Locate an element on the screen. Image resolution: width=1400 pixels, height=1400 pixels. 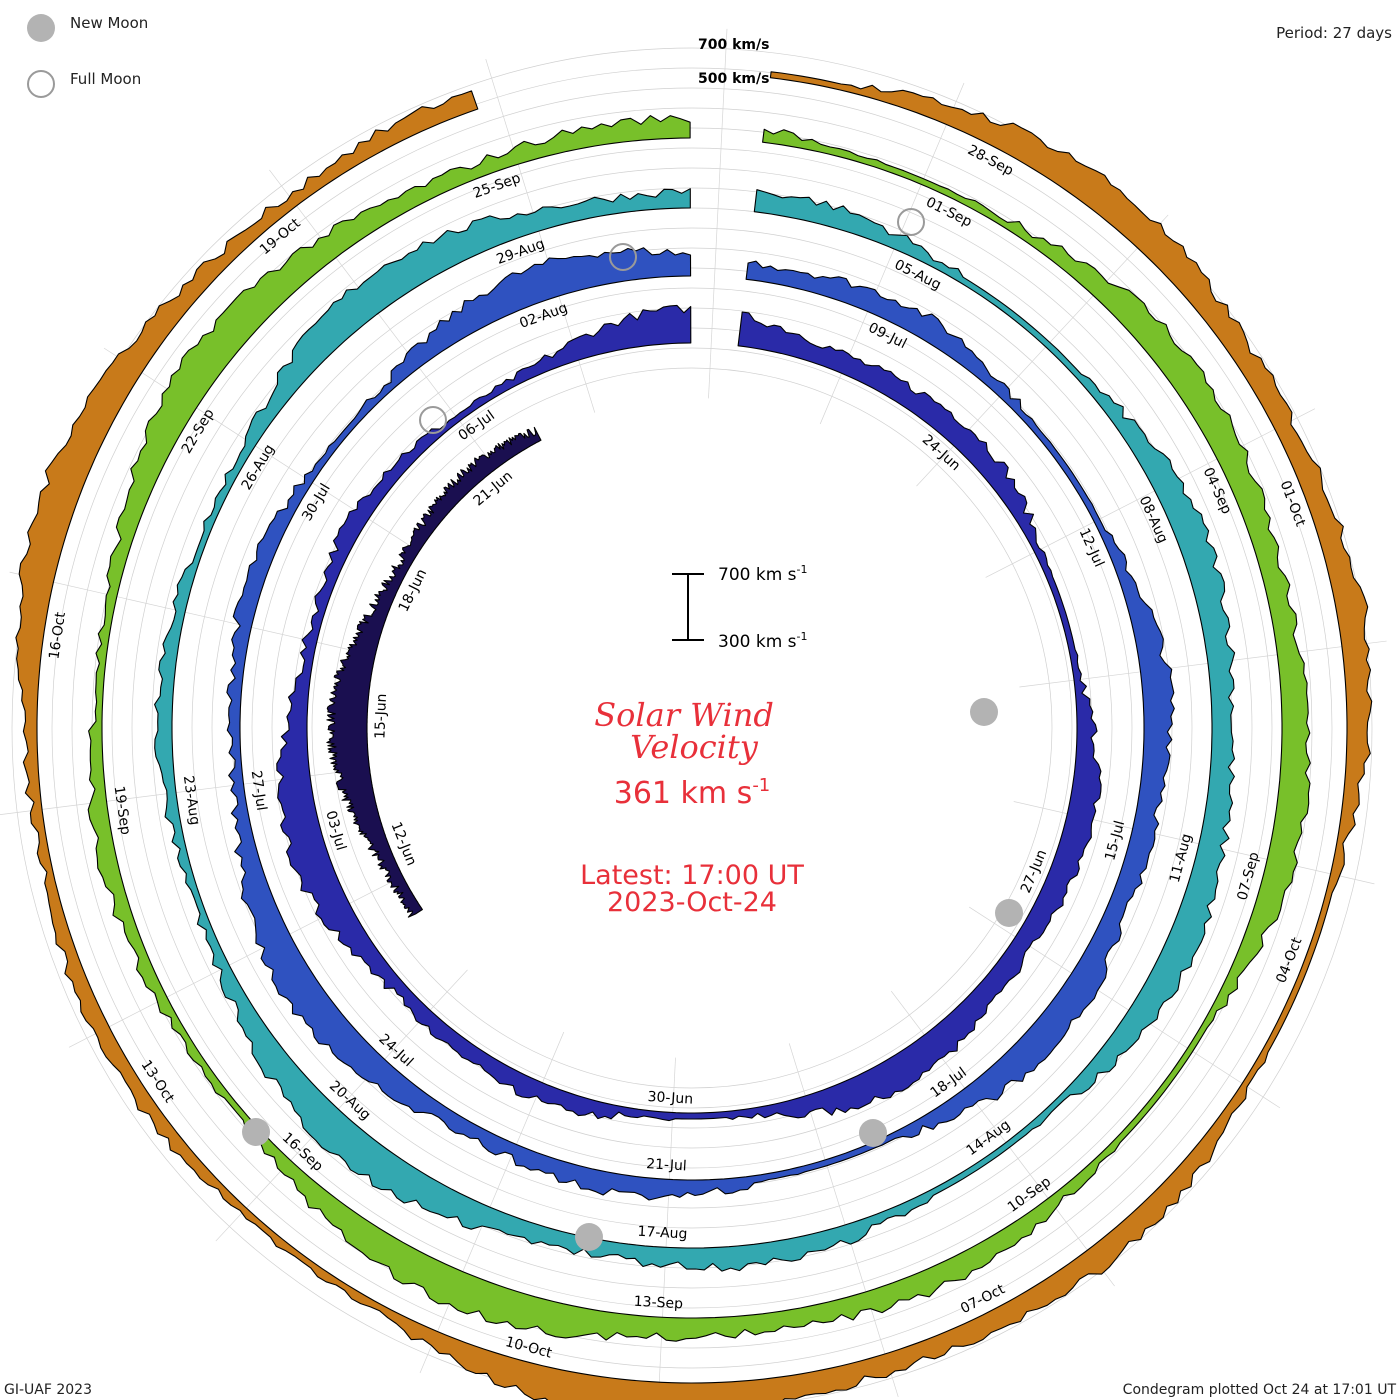
date-label: 17-Aug is located at coordinates (662, 1233).